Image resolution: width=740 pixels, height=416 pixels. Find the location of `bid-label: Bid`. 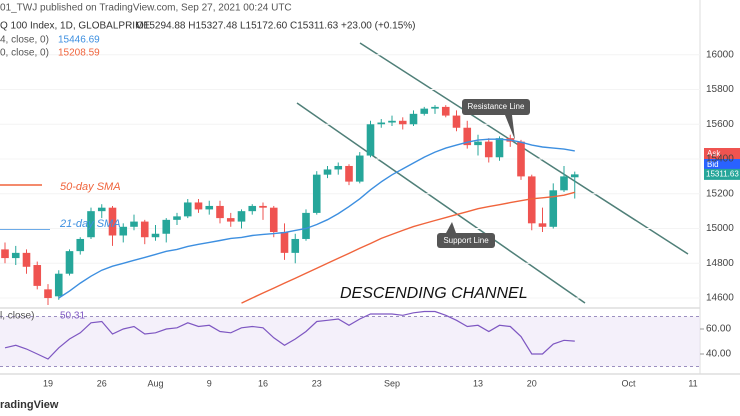

bid-label: Bid is located at coordinates (713, 164).